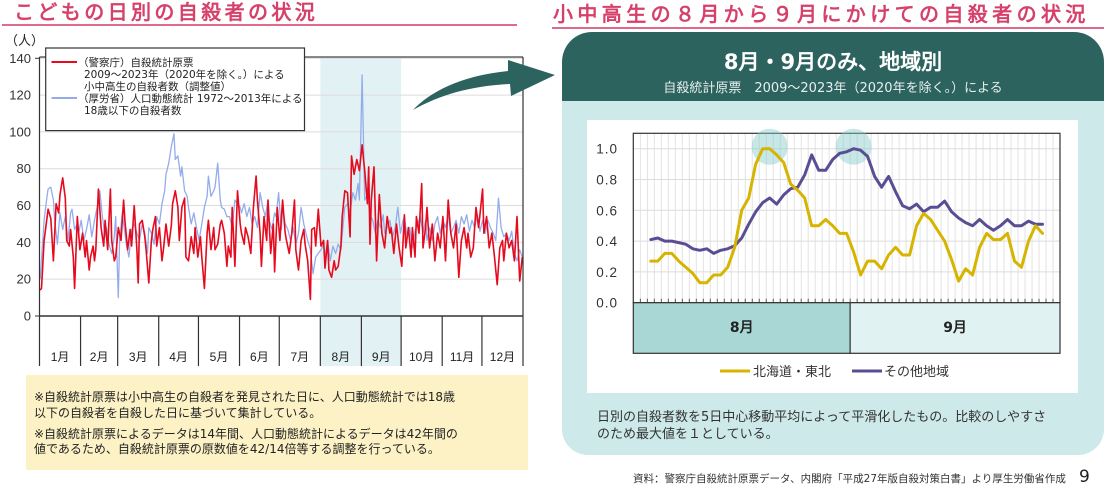 The width and height of the screenshot is (1111, 497). What do you see at coordinates (20, 58) in the screenshot?
I see `y-tick-label: 140` at bounding box center [20, 58].